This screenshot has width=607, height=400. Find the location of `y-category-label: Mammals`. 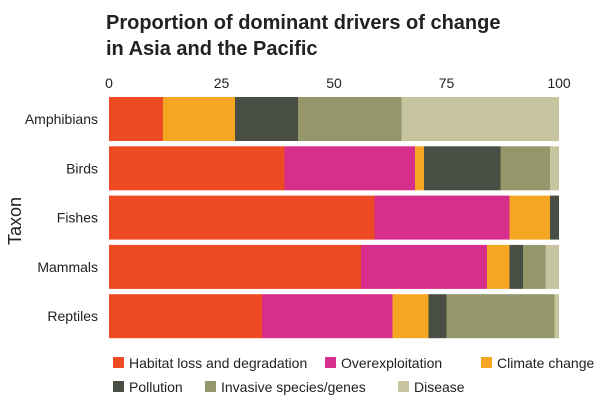

y-category-label: Mammals is located at coordinates (67, 267).